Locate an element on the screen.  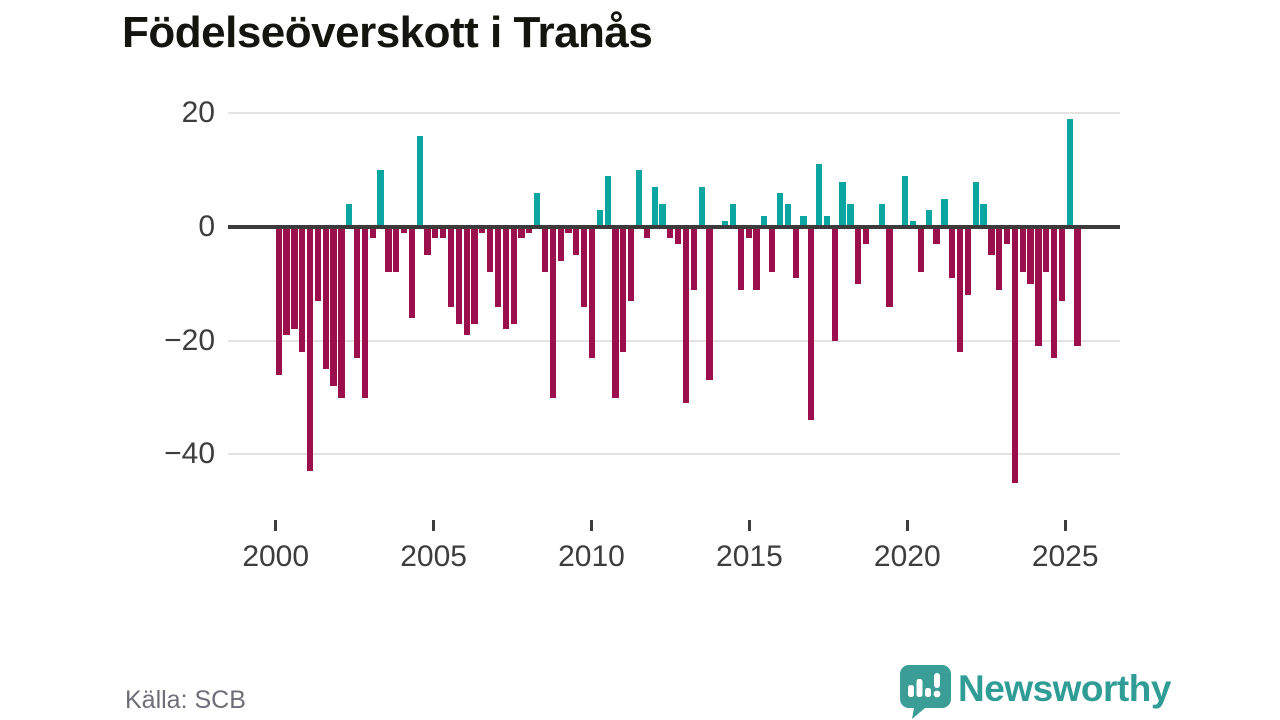
newsworthy-logo: Newsworthy is located at coordinates (1034, 691).